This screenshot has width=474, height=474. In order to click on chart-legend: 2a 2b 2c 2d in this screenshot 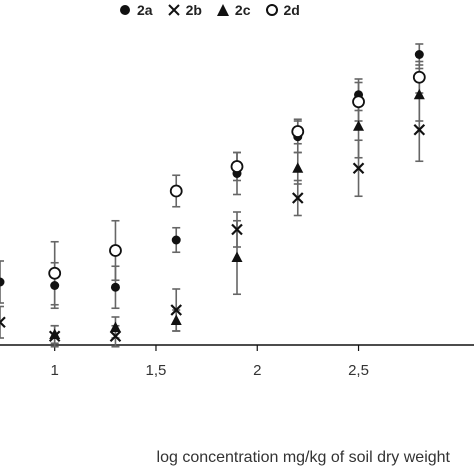, I will do `click(209, 10)`.